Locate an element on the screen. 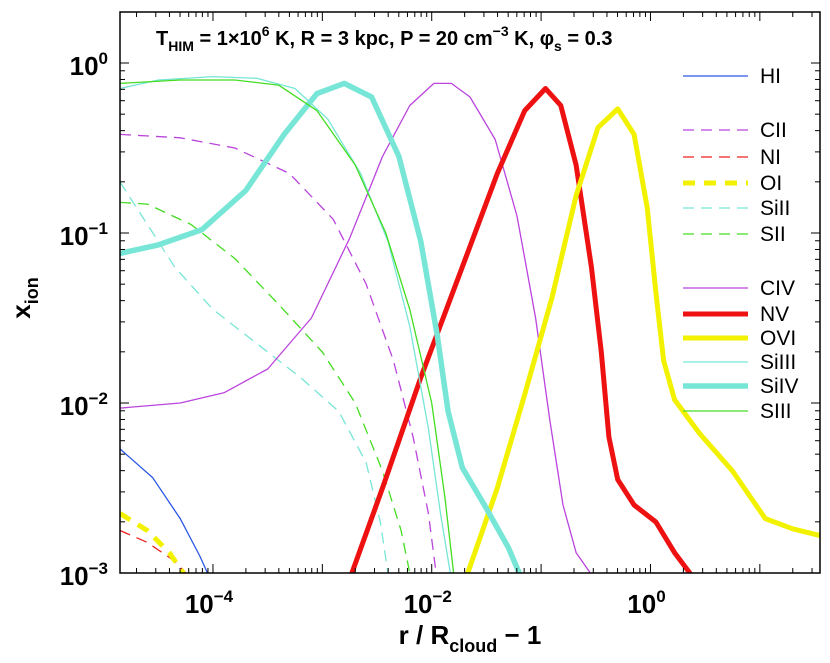 The width and height of the screenshot is (830, 663). x-tick-label: 10⁰ is located at coordinates (646, 603).